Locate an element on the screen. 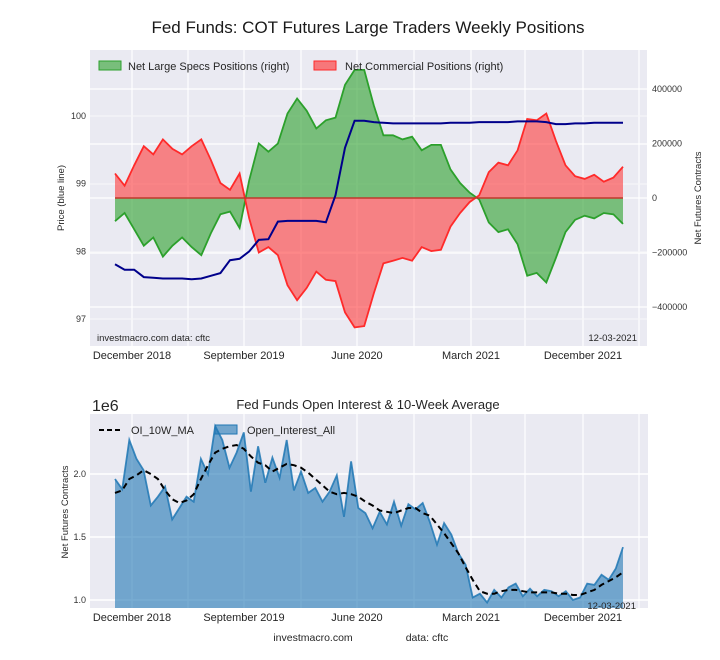 The width and height of the screenshot is (720, 660). top-right-y-tick-label: 400000 is located at coordinates (667, 89).